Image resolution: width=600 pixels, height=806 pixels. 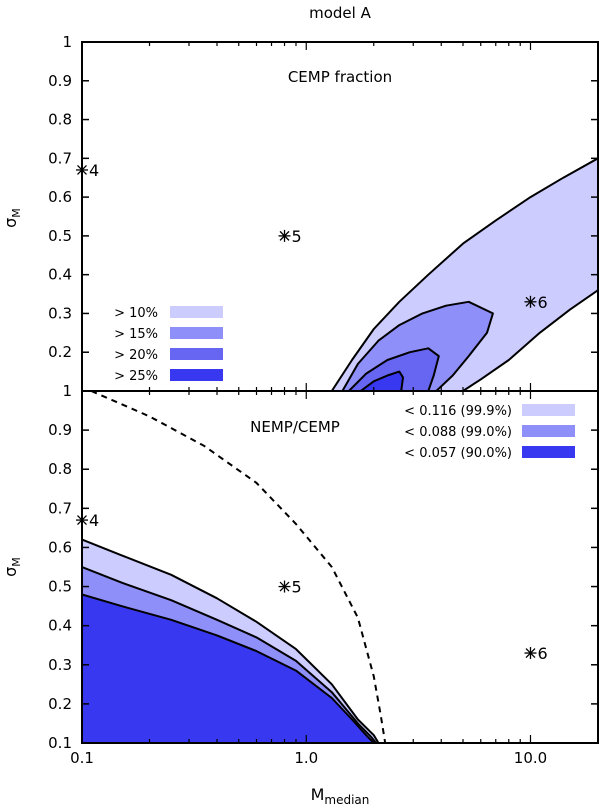 What do you see at coordinates (306, 758) in the screenshot?
I see `x-tick-label: 1.0` at bounding box center [306, 758].